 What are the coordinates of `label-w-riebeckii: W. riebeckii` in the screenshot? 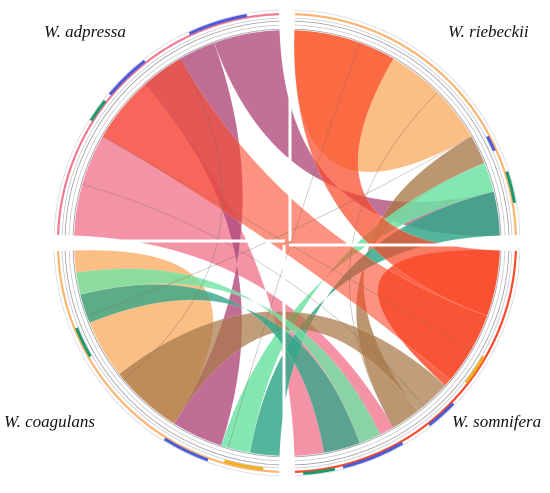 It's located at (488, 31).